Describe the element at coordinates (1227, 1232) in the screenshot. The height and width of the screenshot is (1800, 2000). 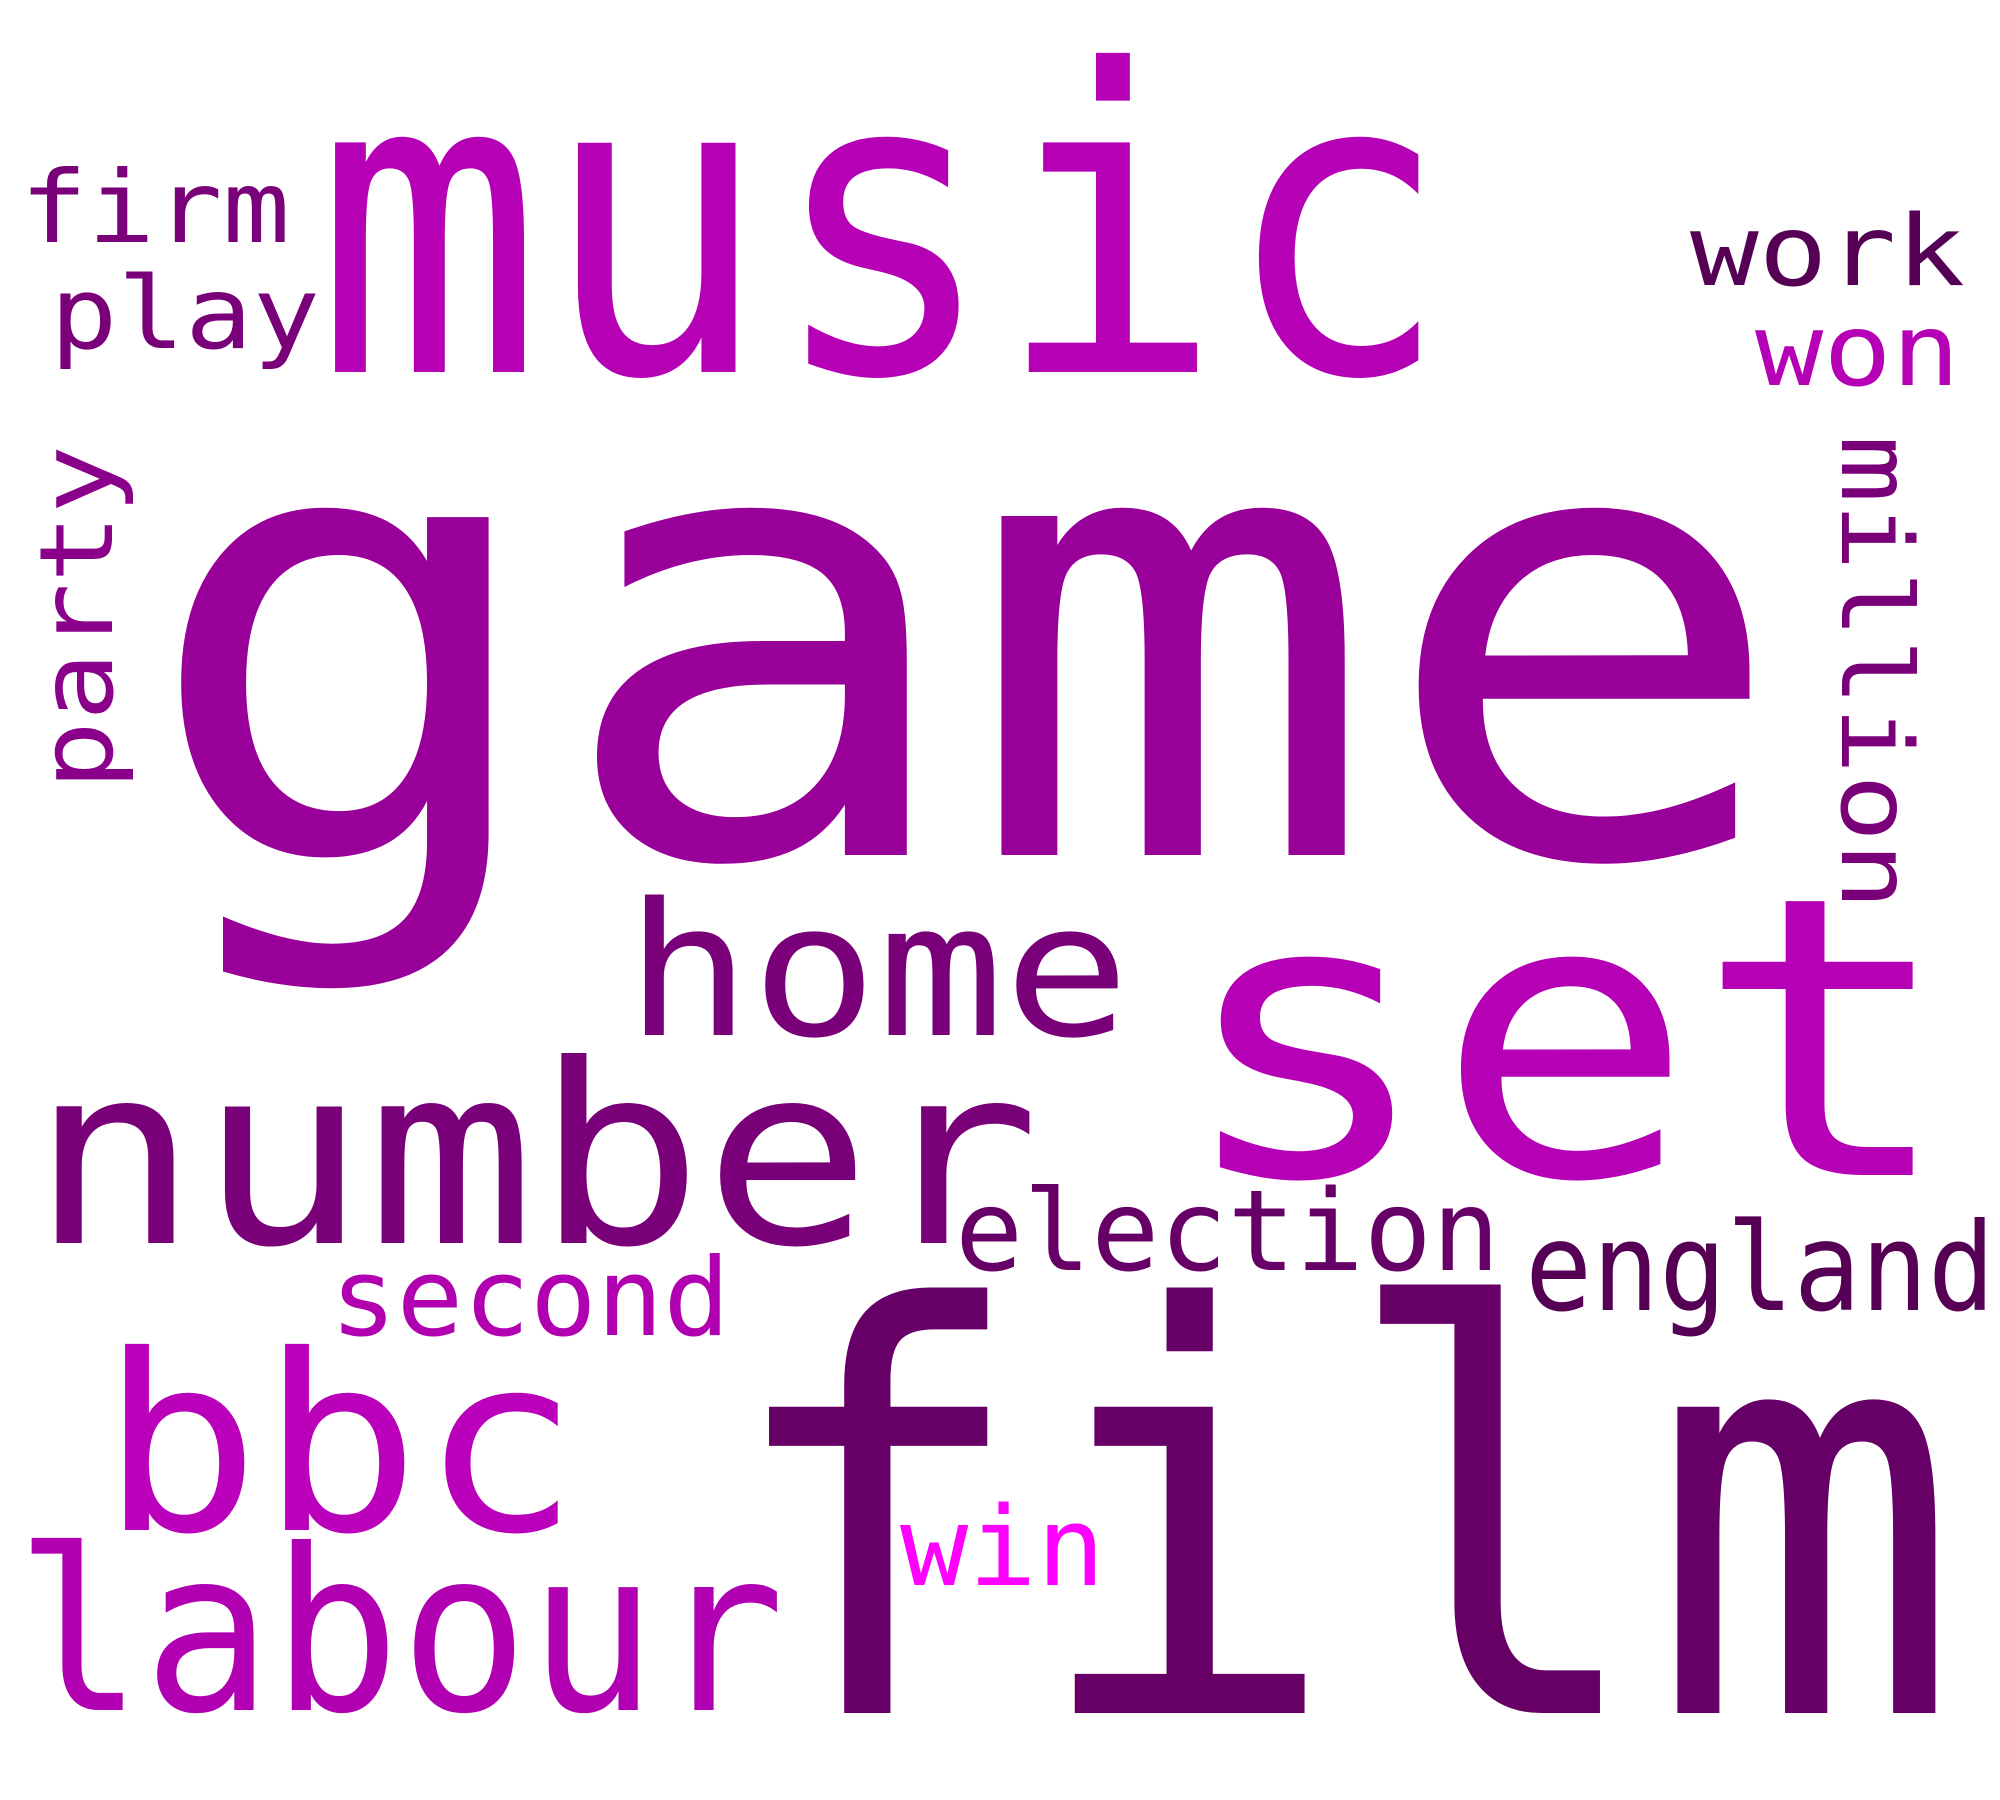
I see `word-election: election` at that location.